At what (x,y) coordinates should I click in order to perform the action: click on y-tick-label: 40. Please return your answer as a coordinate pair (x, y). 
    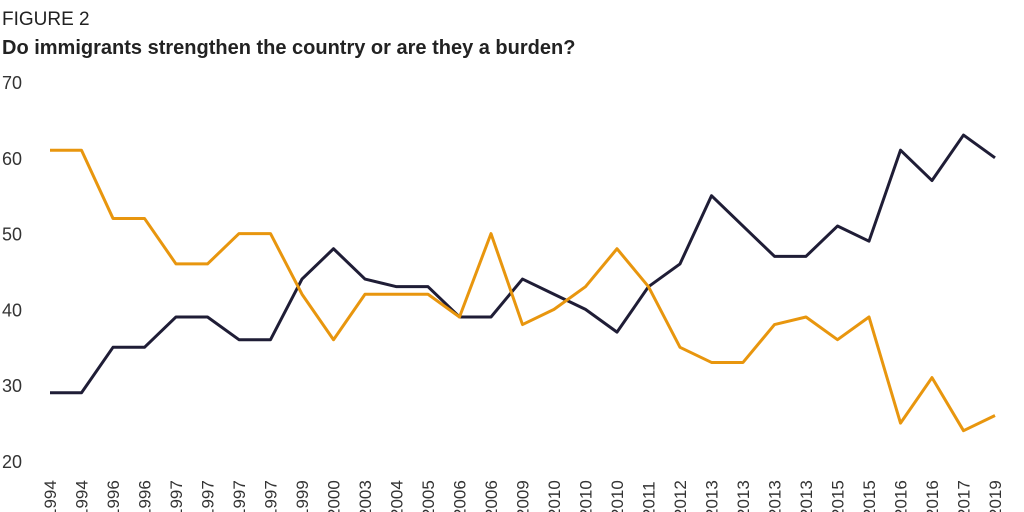
    Looking at the image, I should click on (12, 310).